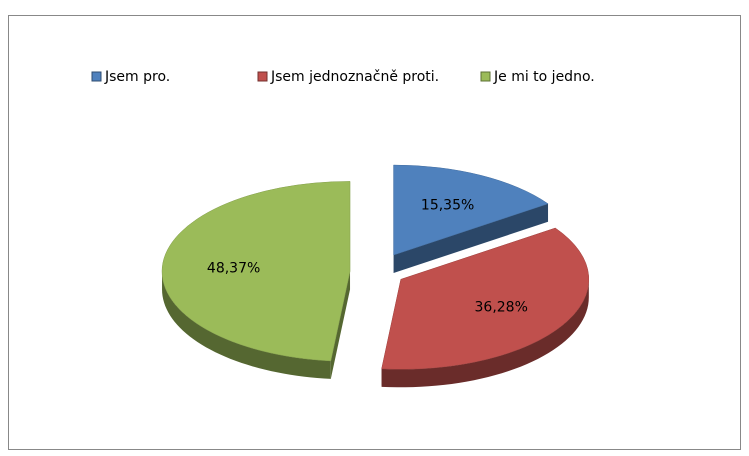 The image size is (749, 456). I want to click on legend-label: Jsem pro., so click(137, 77).